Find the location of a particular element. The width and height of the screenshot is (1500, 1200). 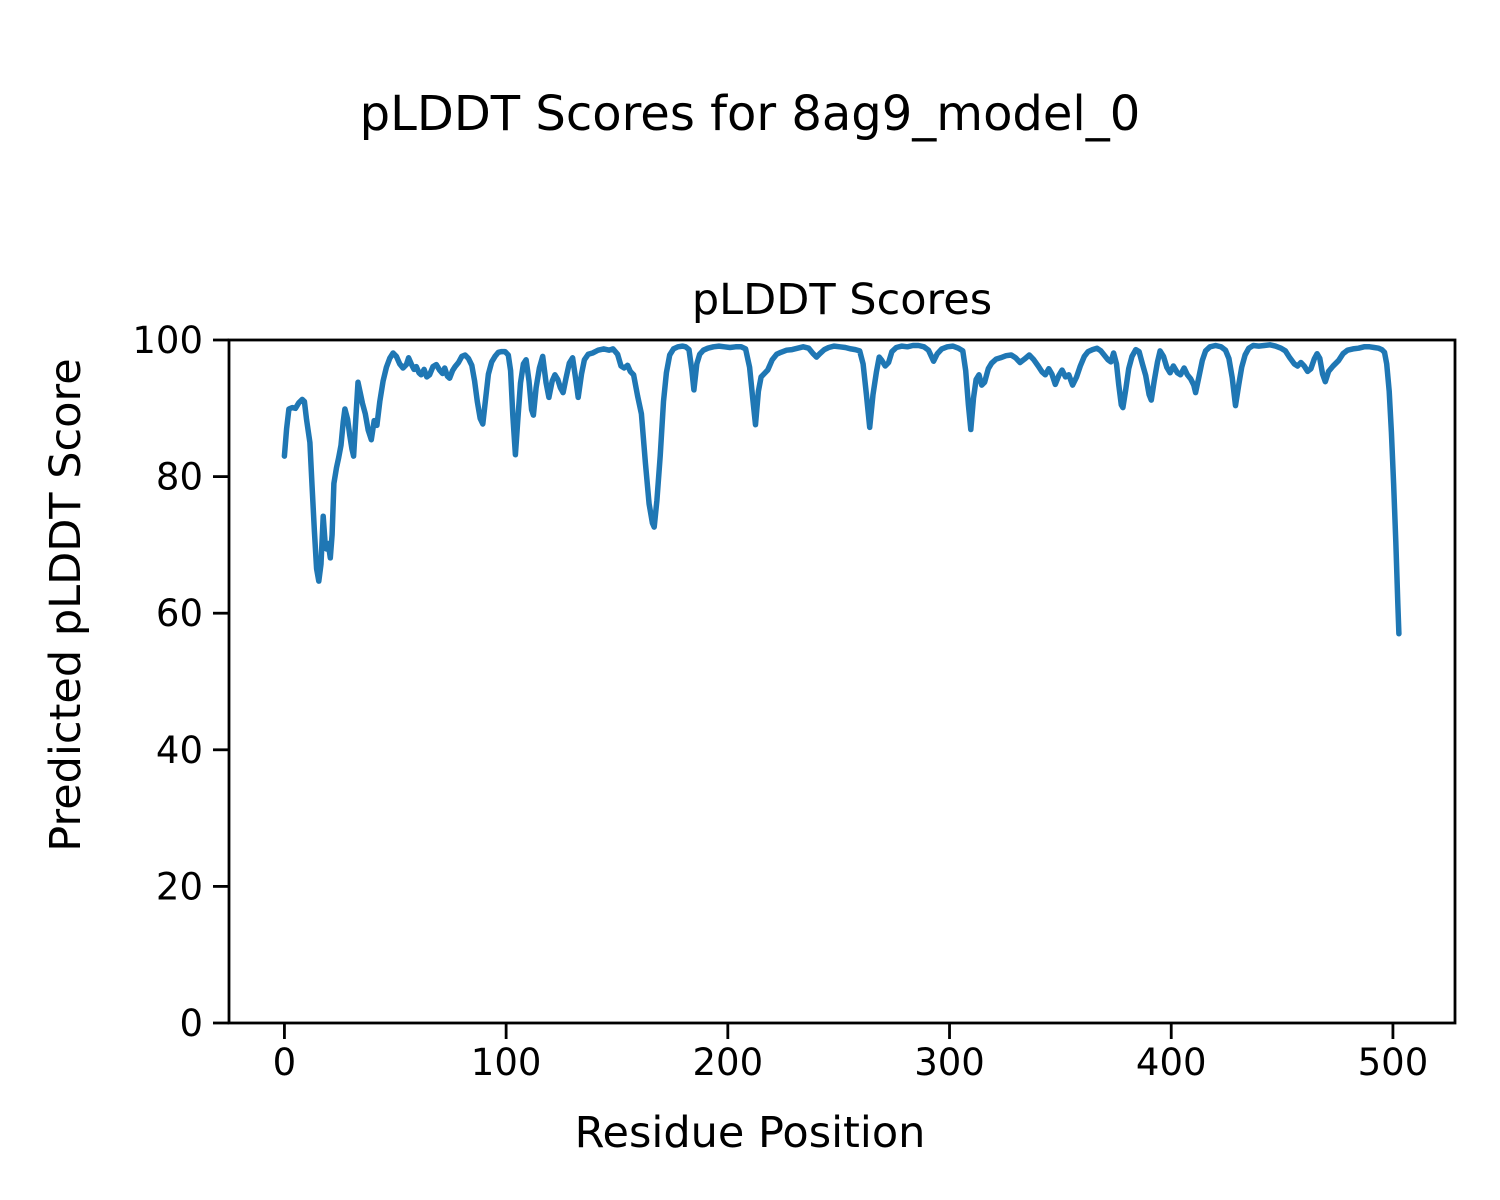

y-tick-label: 80 is located at coordinates (179, 477).